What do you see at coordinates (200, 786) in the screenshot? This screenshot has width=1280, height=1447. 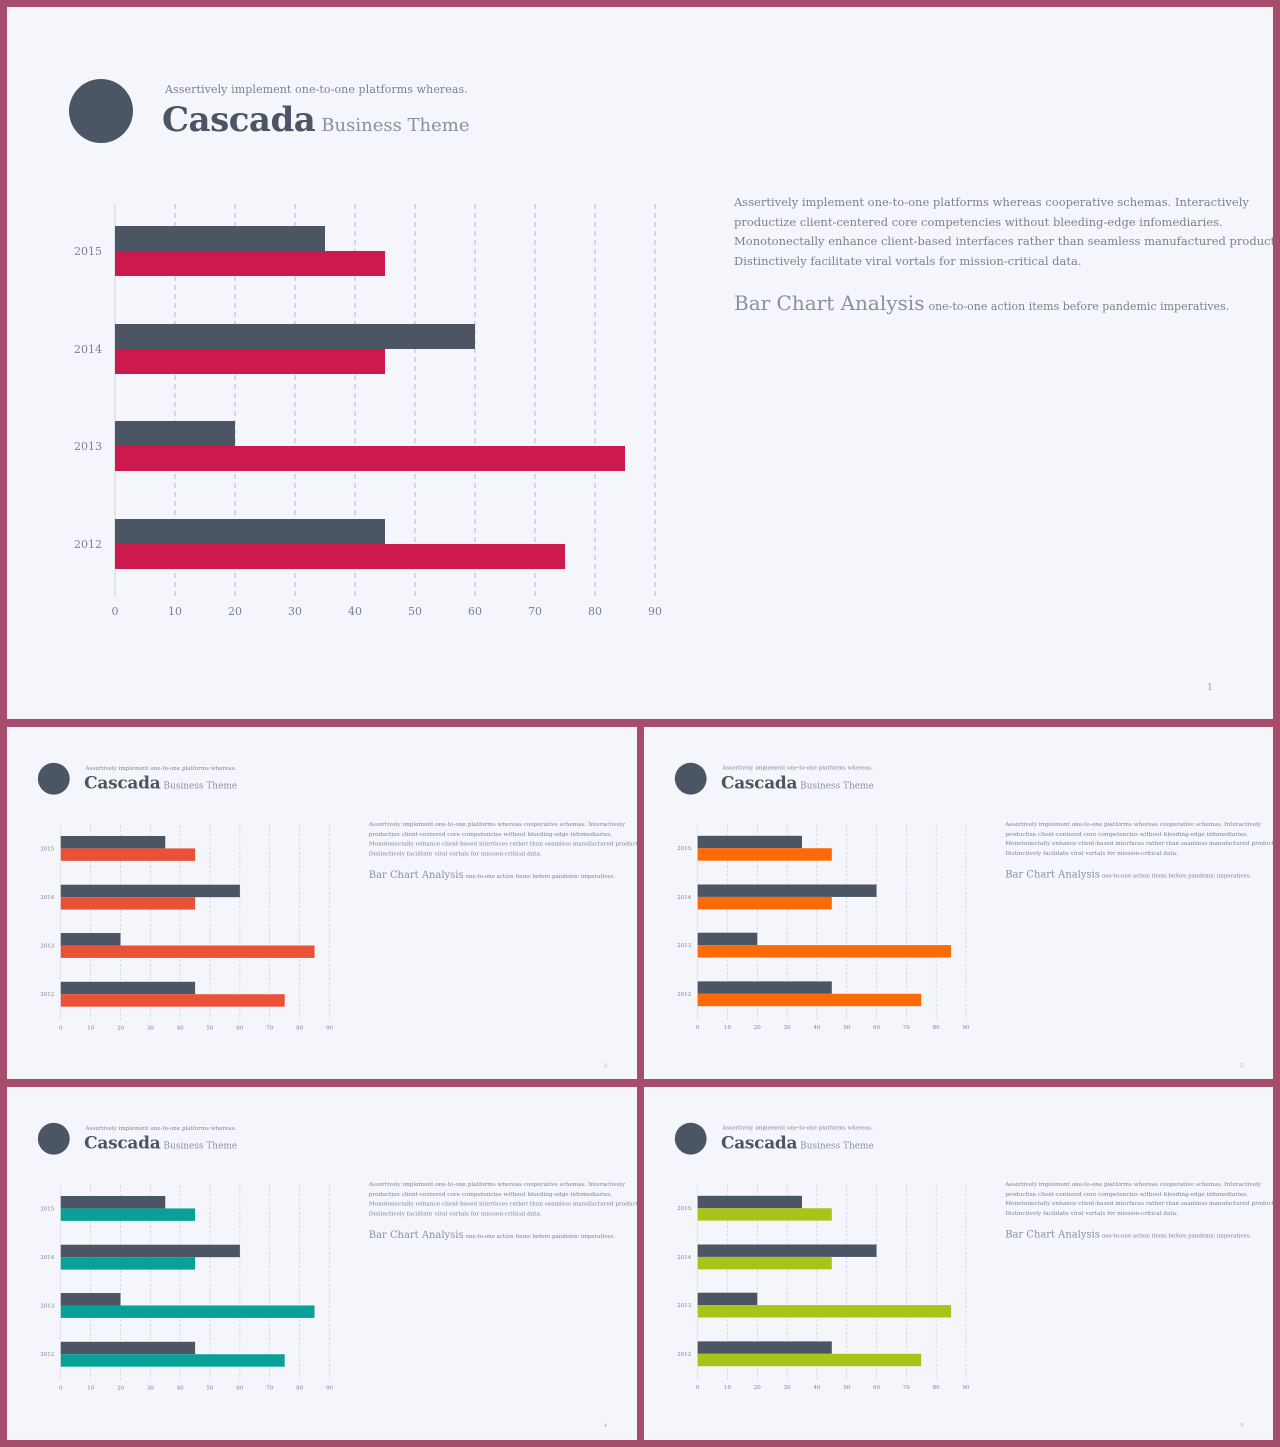 I see `theme-label: Business Theme` at bounding box center [200, 786].